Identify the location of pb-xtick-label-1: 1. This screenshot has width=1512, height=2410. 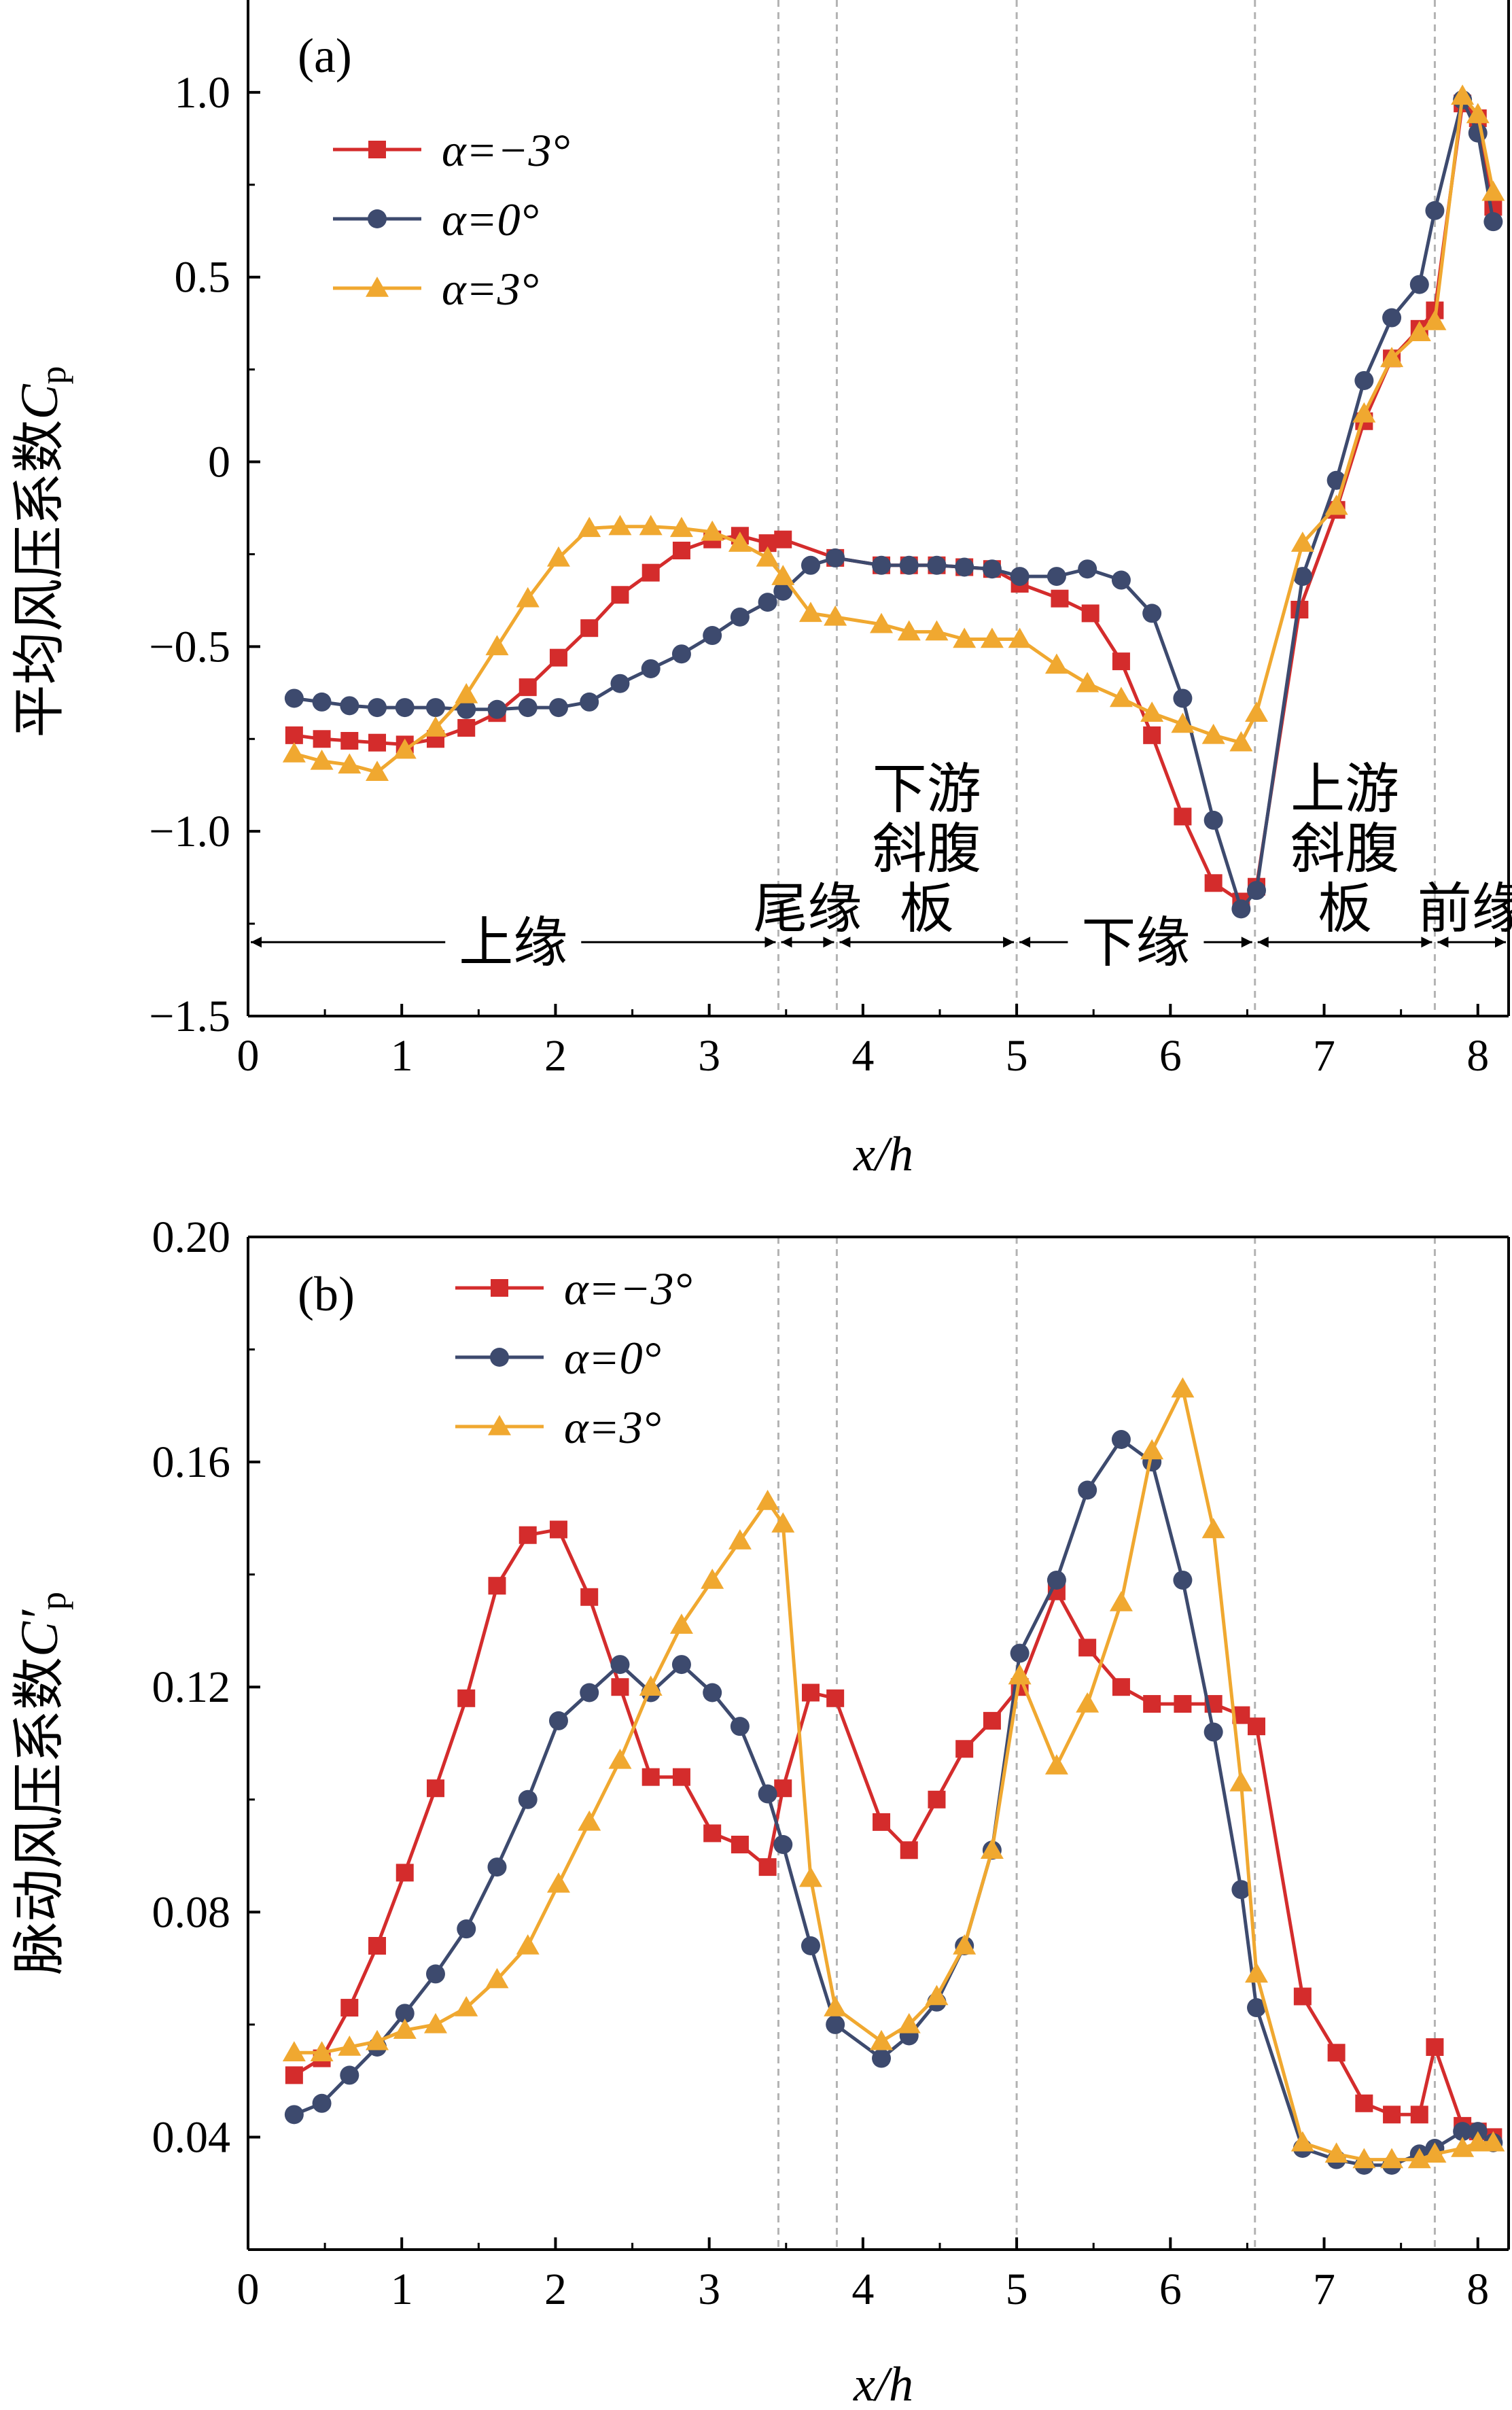
(402, 2289).